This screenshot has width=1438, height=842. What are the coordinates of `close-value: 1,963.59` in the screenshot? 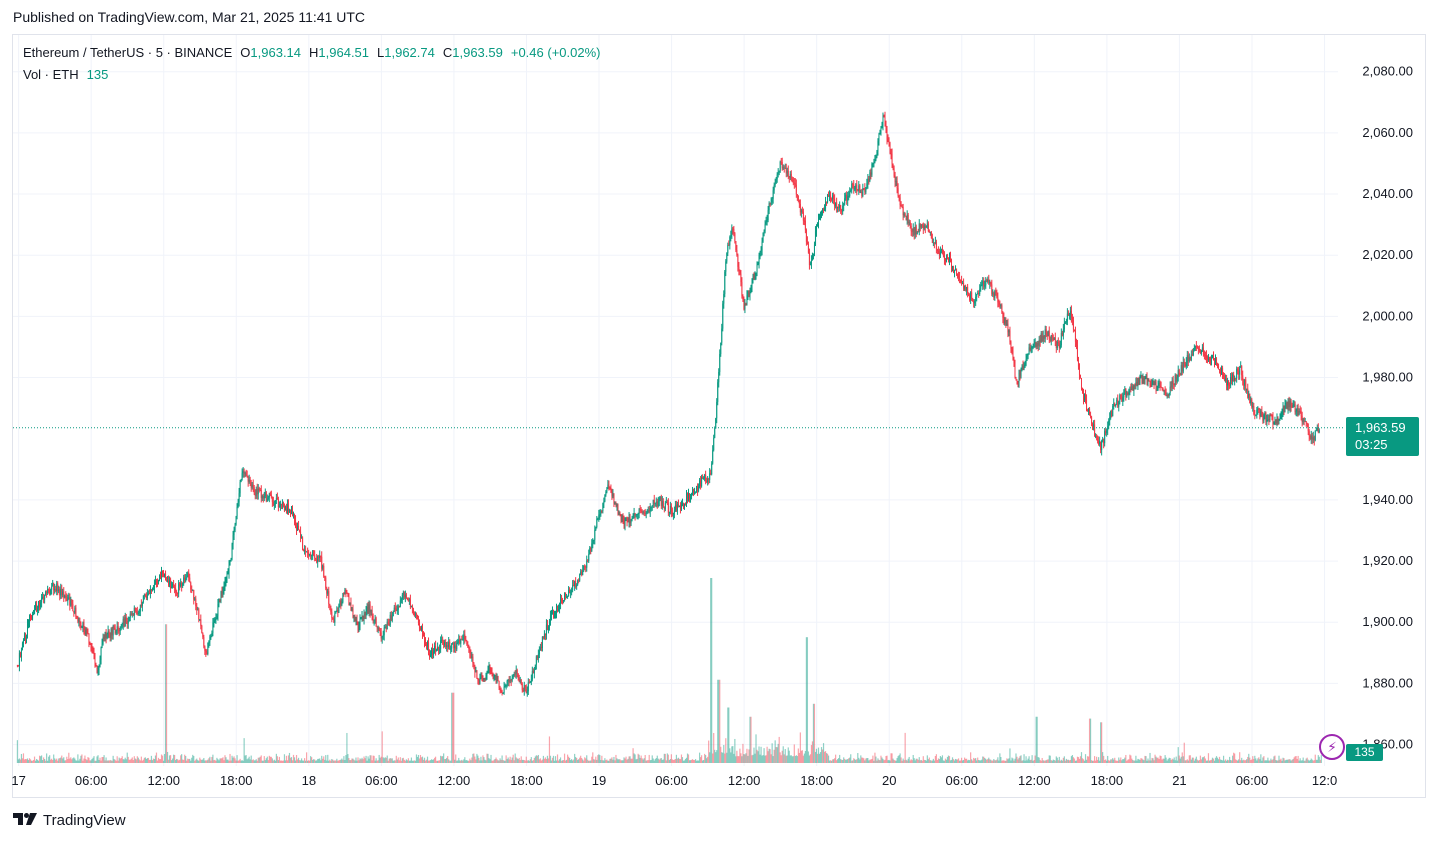 It's located at (477, 52).